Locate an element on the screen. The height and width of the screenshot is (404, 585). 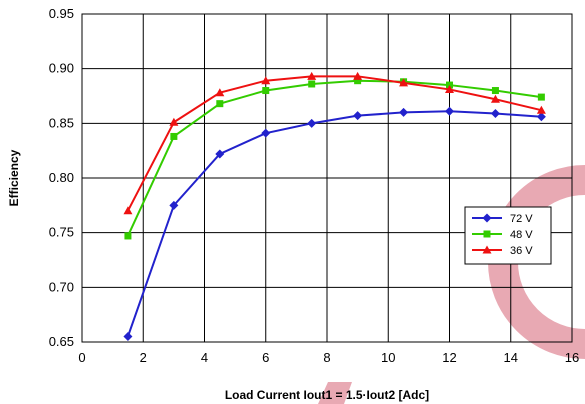
legend-box is located at coordinates (508, 235).